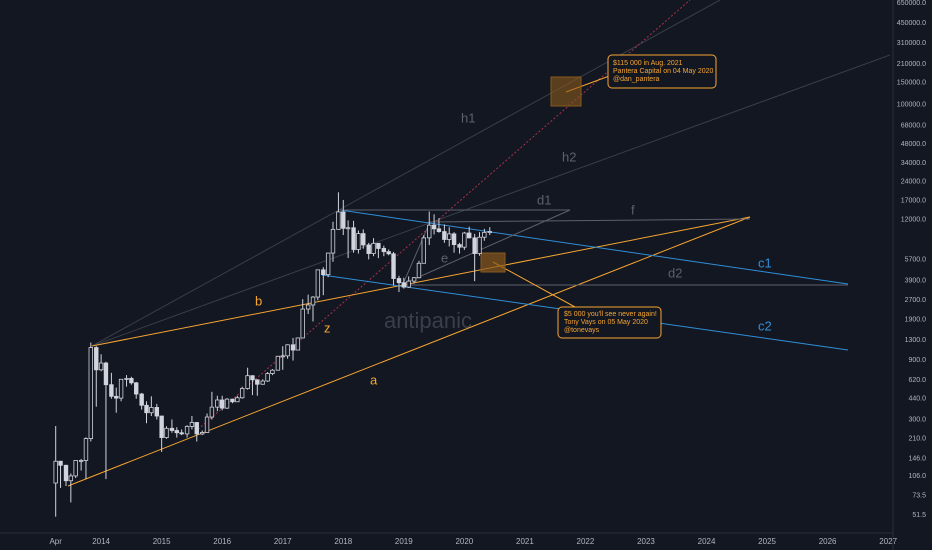 The height and width of the screenshot is (550, 932). Describe the element at coordinates (428, 320) in the screenshot. I see `watermark: antipanic` at that location.